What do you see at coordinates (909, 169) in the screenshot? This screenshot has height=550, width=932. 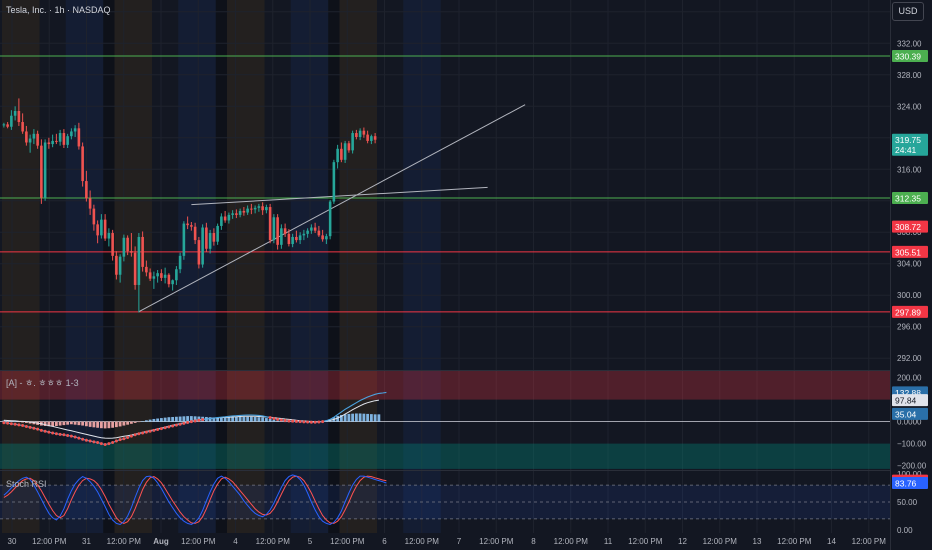 I see `y-tick-label: 316.00` at bounding box center [909, 169].